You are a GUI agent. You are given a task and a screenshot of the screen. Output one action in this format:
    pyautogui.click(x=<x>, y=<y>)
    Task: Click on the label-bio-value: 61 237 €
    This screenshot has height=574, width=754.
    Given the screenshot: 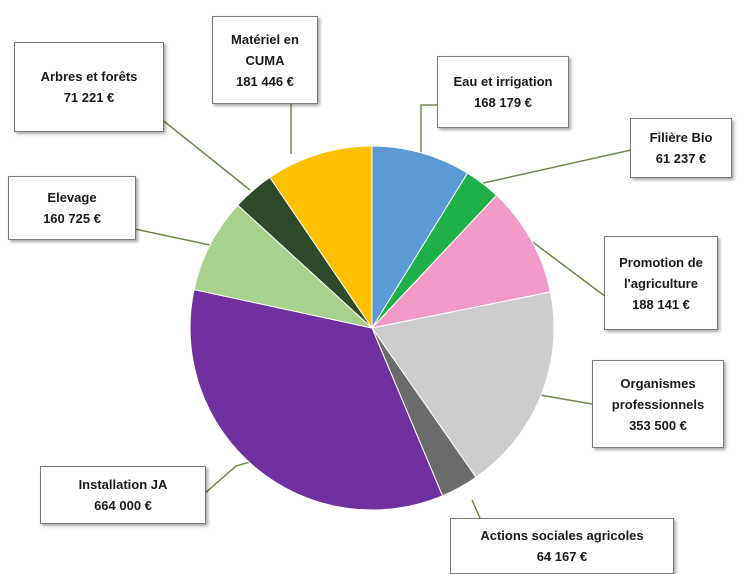 What is the action you would take?
    pyautogui.click(x=681, y=158)
    